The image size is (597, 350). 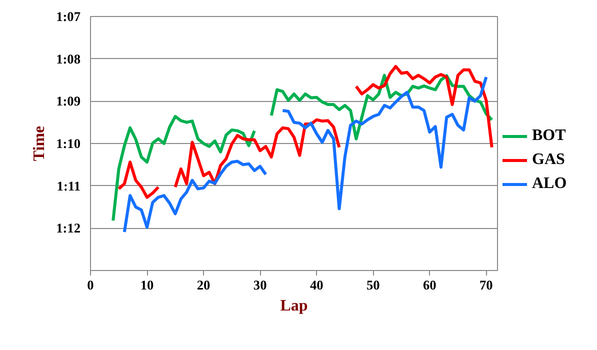 What do you see at coordinates (68, 143) in the screenshot?
I see `y-tick-label: 1:10` at bounding box center [68, 143].